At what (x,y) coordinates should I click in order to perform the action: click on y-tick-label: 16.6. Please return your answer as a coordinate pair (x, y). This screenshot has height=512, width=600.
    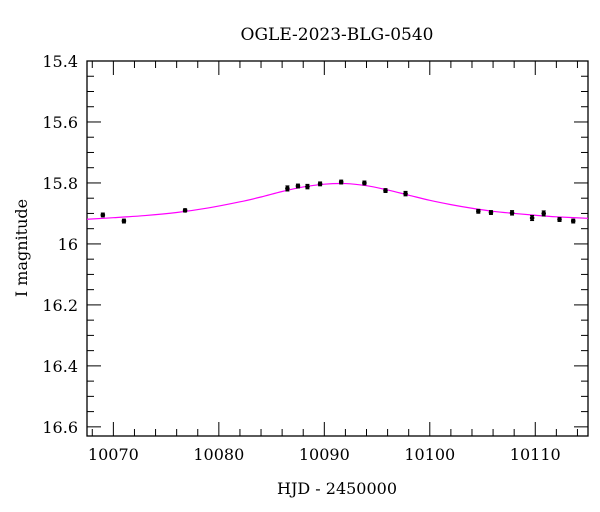
    Looking at the image, I should click on (60, 427).